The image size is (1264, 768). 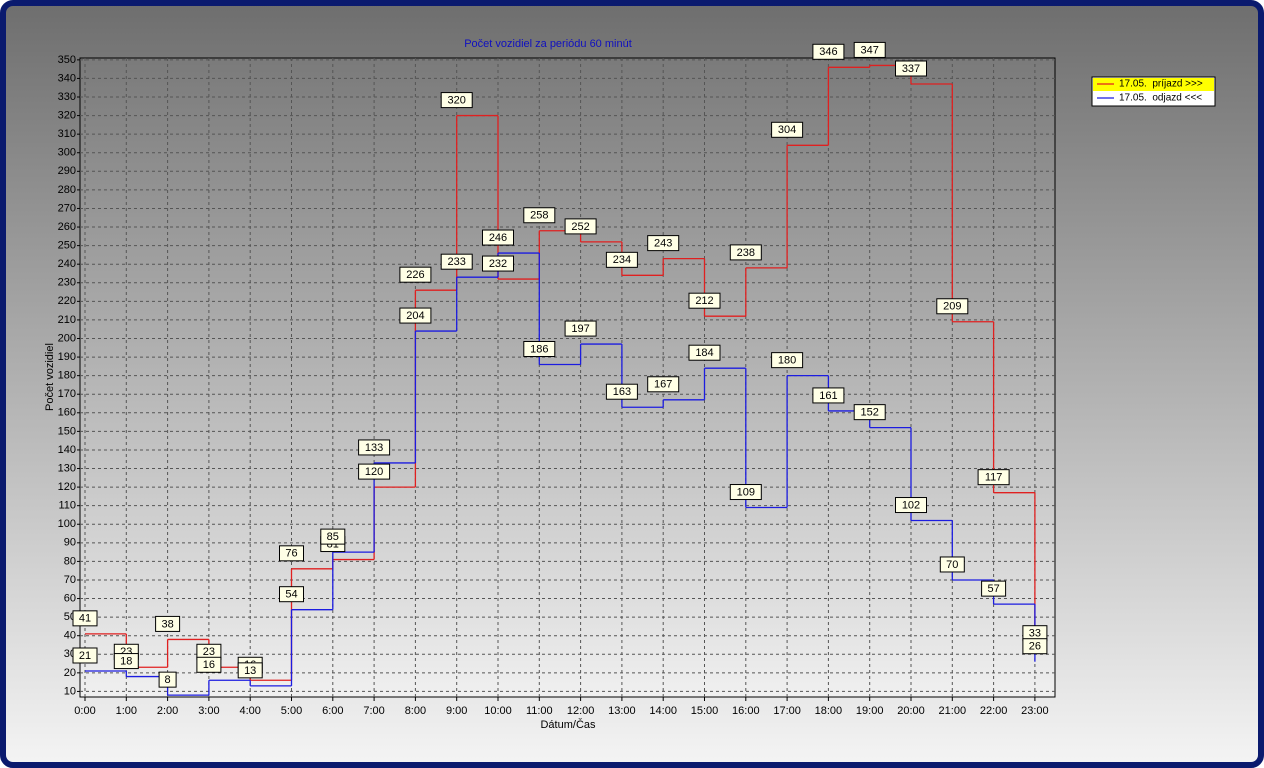 I want to click on y-tick-label: 190, so click(x=67, y=357).